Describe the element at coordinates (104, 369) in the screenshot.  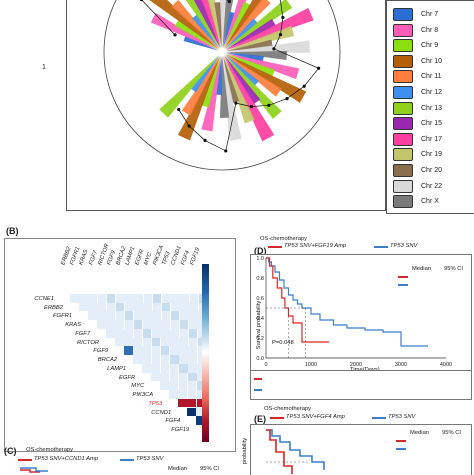
I see `heatmap-row-label: LAMP1` at that location.